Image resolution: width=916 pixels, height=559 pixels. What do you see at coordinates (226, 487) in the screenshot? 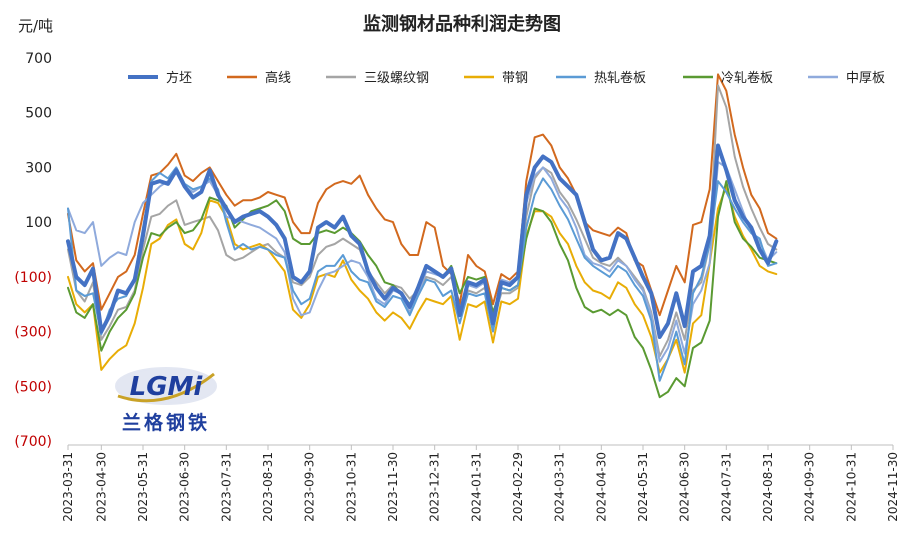
I see `x-tick-label: 2023-07-31` at bounding box center [226, 487].